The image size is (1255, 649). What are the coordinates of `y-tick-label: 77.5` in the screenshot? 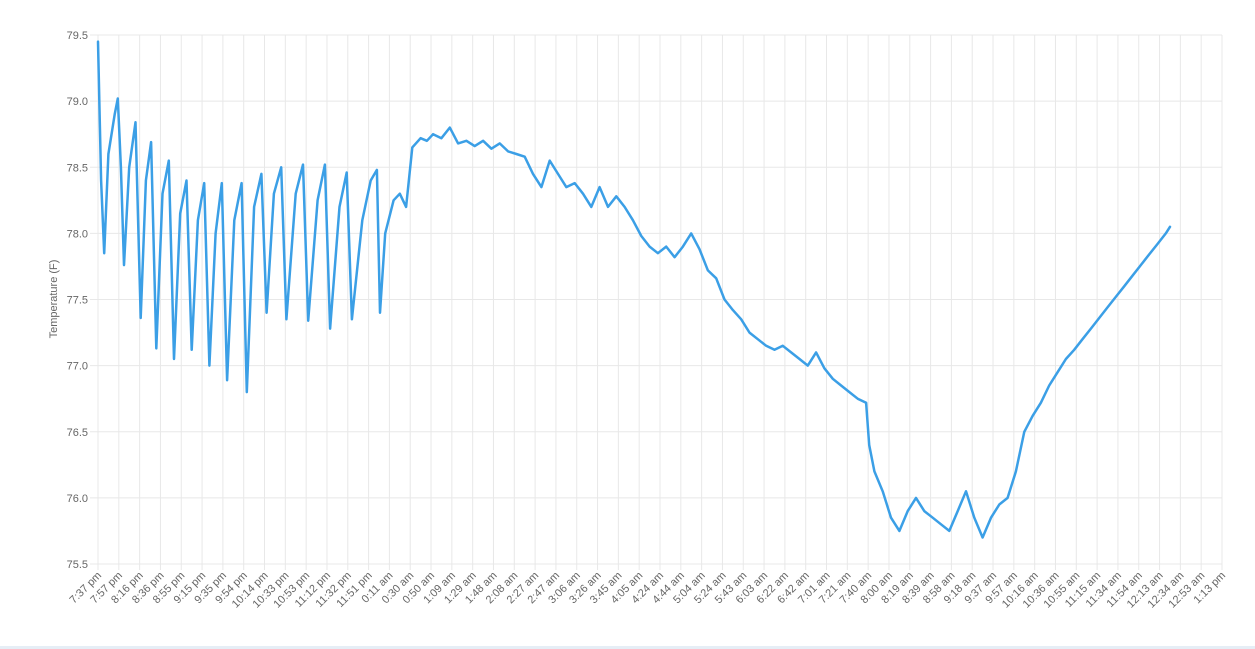 It's located at (77, 301).